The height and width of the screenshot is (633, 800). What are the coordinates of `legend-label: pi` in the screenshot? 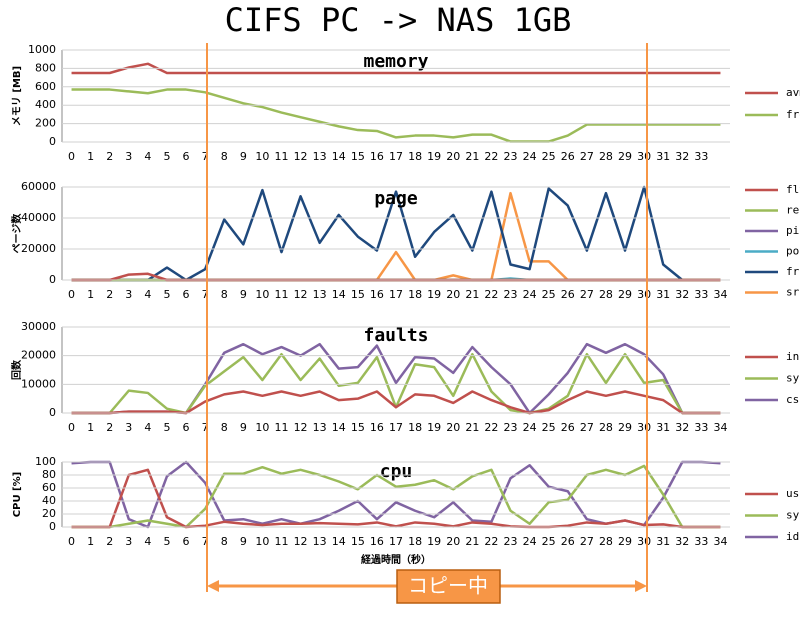 It's located at (792, 230).